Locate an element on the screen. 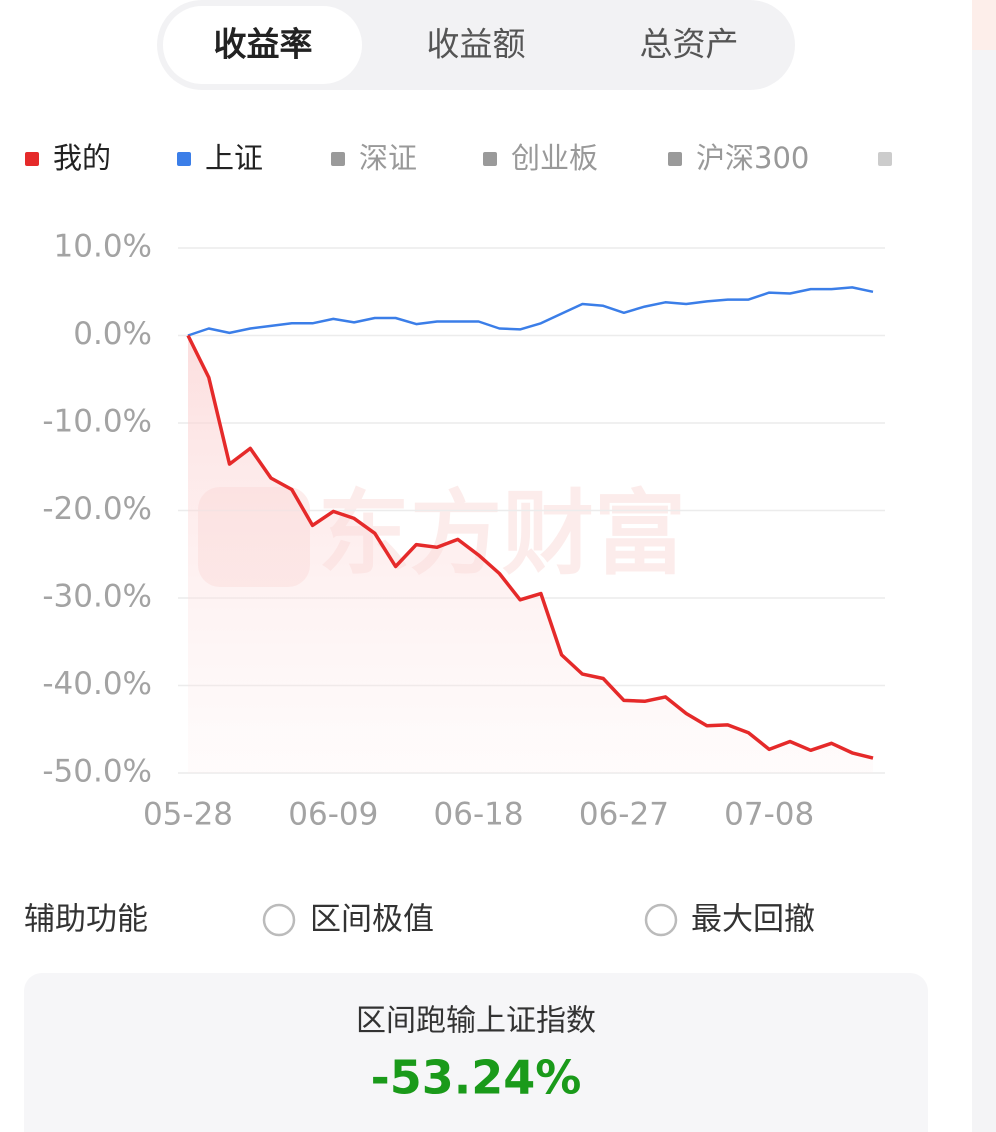  aux-label: 辅助功能 is located at coordinates (86, 920).